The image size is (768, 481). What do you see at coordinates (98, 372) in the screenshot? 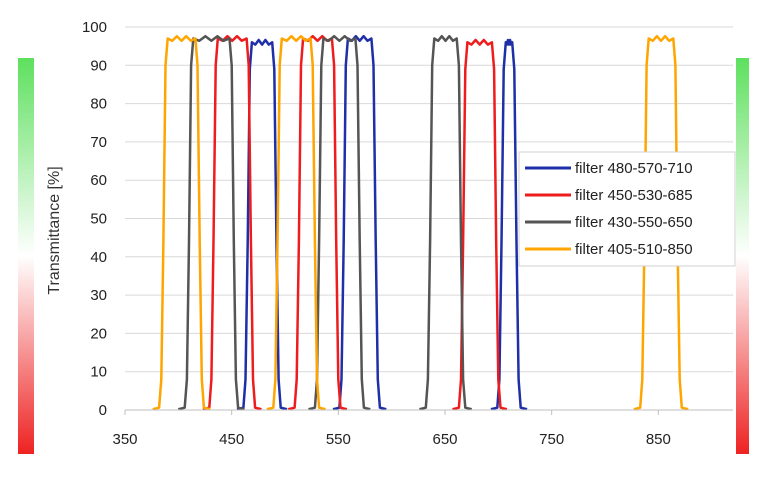
I see `y-tick-label: 10` at bounding box center [98, 372].